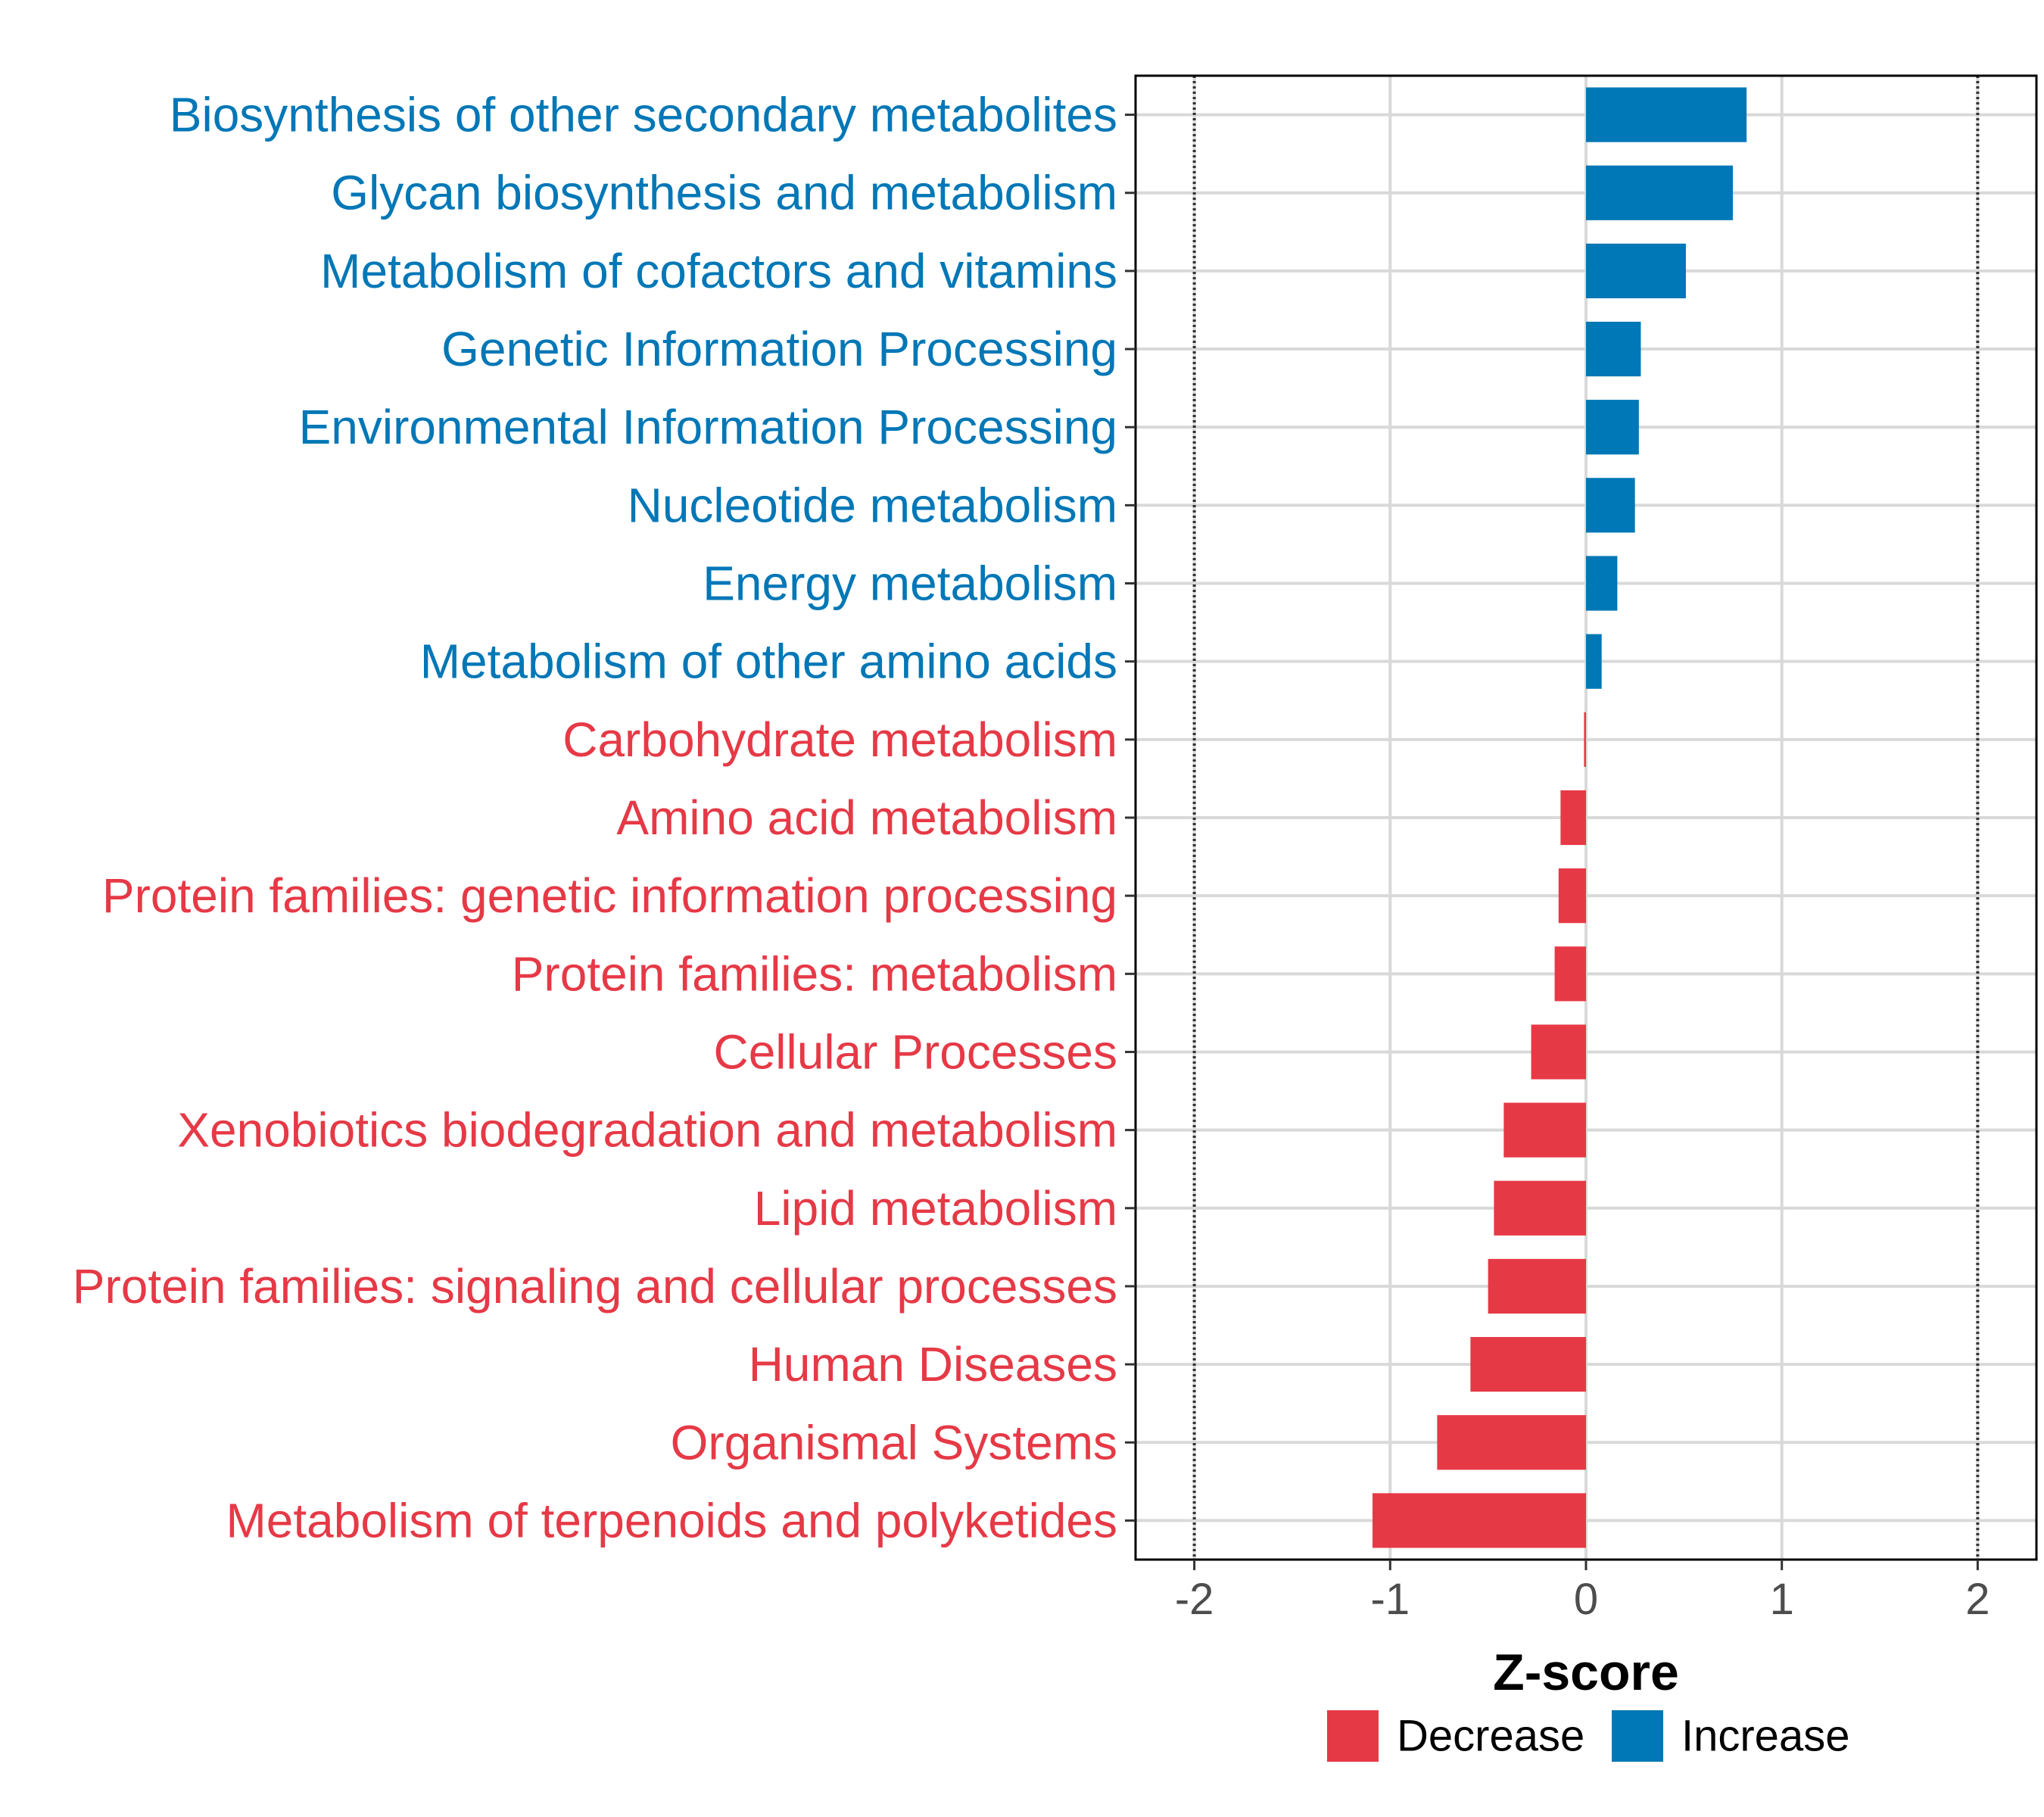  What do you see at coordinates (718, 271) in the screenshot?
I see `category-label: Metabolism of cofactors and vitamins` at bounding box center [718, 271].